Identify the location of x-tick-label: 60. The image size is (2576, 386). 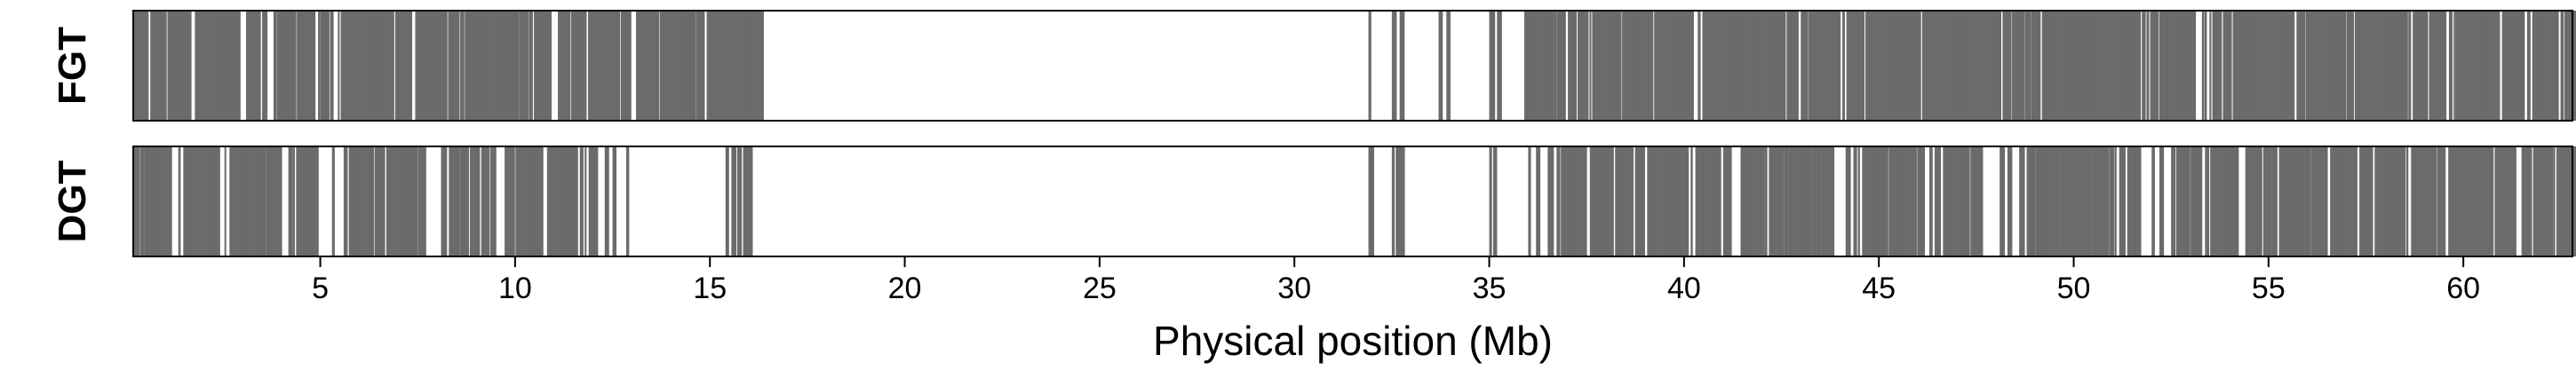
(2463, 288).